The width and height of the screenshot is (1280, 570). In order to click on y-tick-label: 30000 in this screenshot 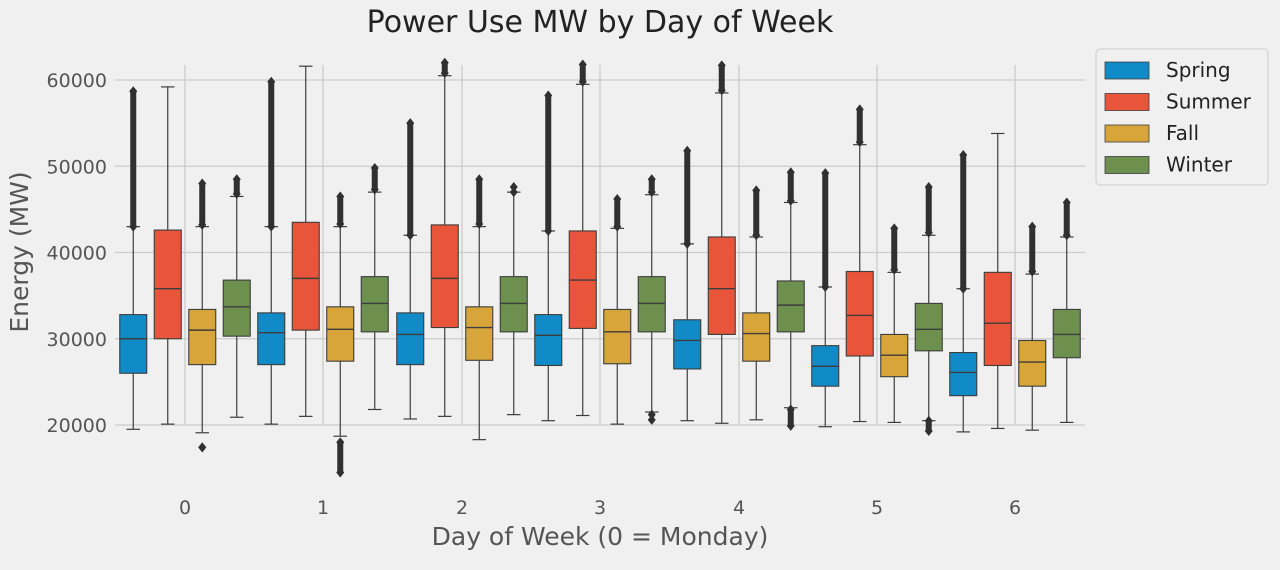, I will do `click(77, 340)`.